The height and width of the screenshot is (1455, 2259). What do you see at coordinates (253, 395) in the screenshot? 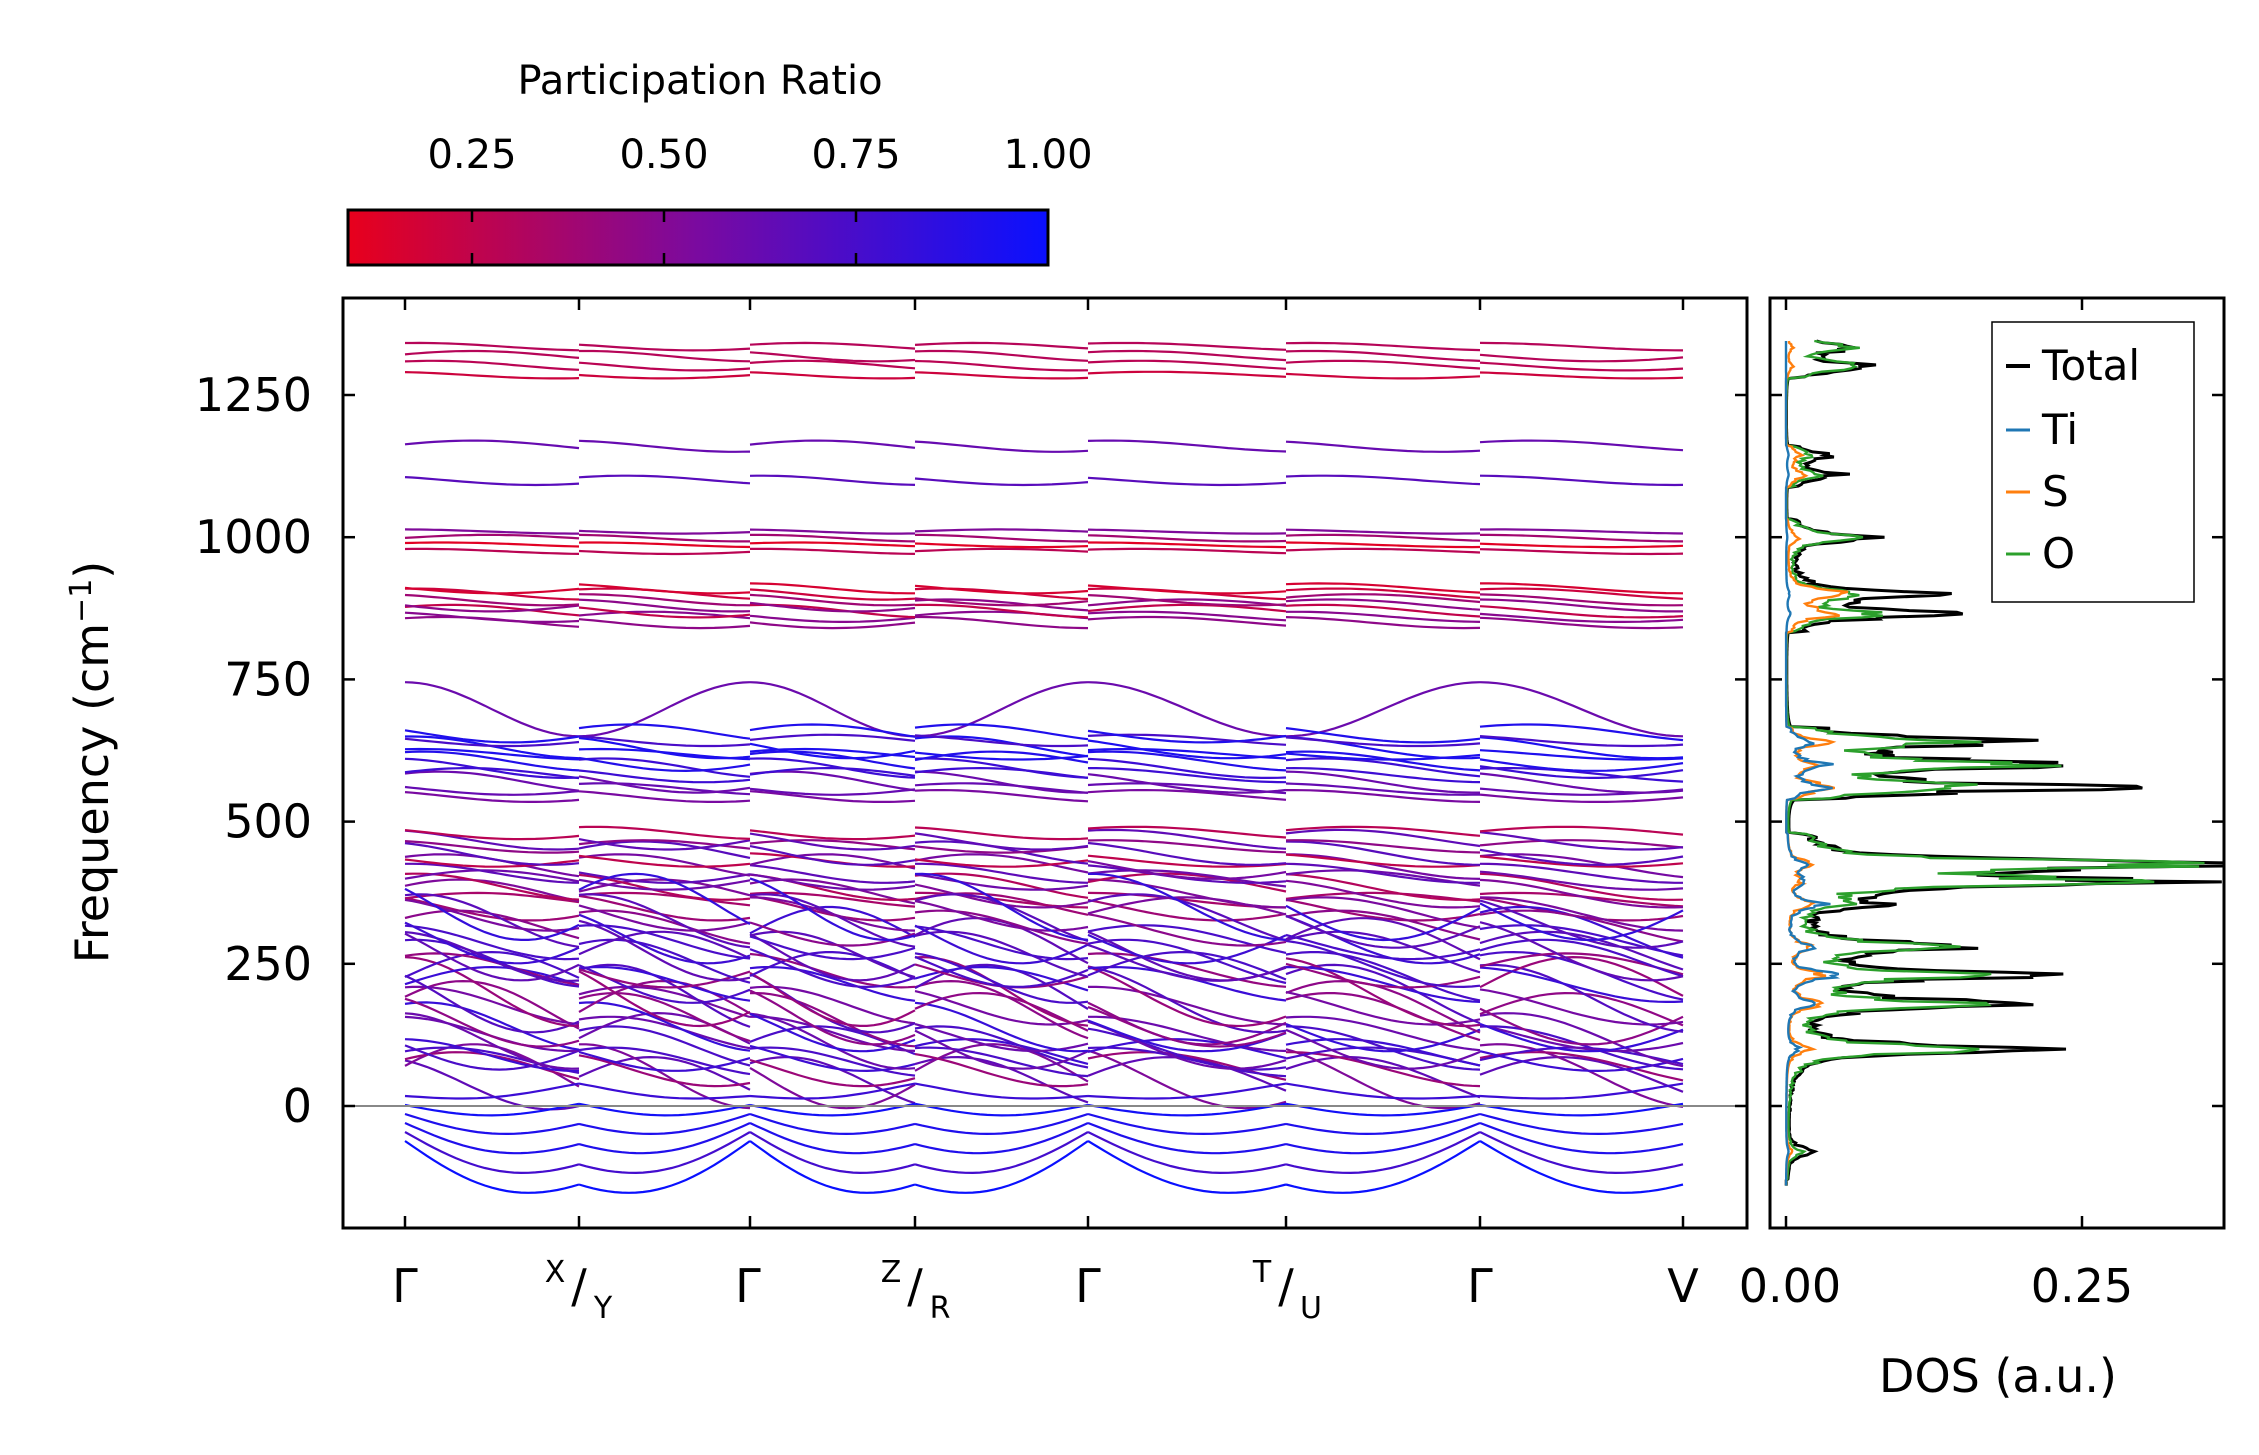
I see `y-tick-label: 1250` at bounding box center [253, 395].